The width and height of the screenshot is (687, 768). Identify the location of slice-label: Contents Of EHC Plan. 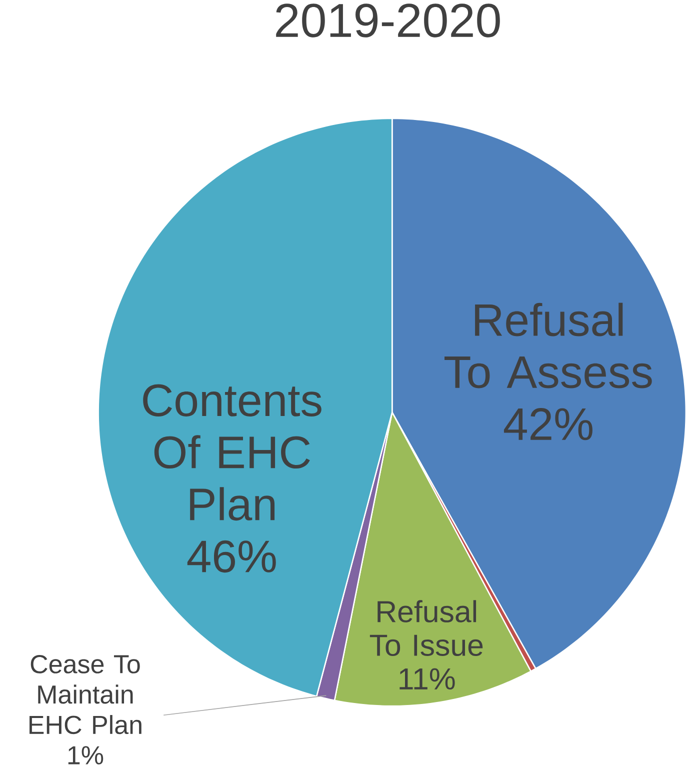
(232, 452).